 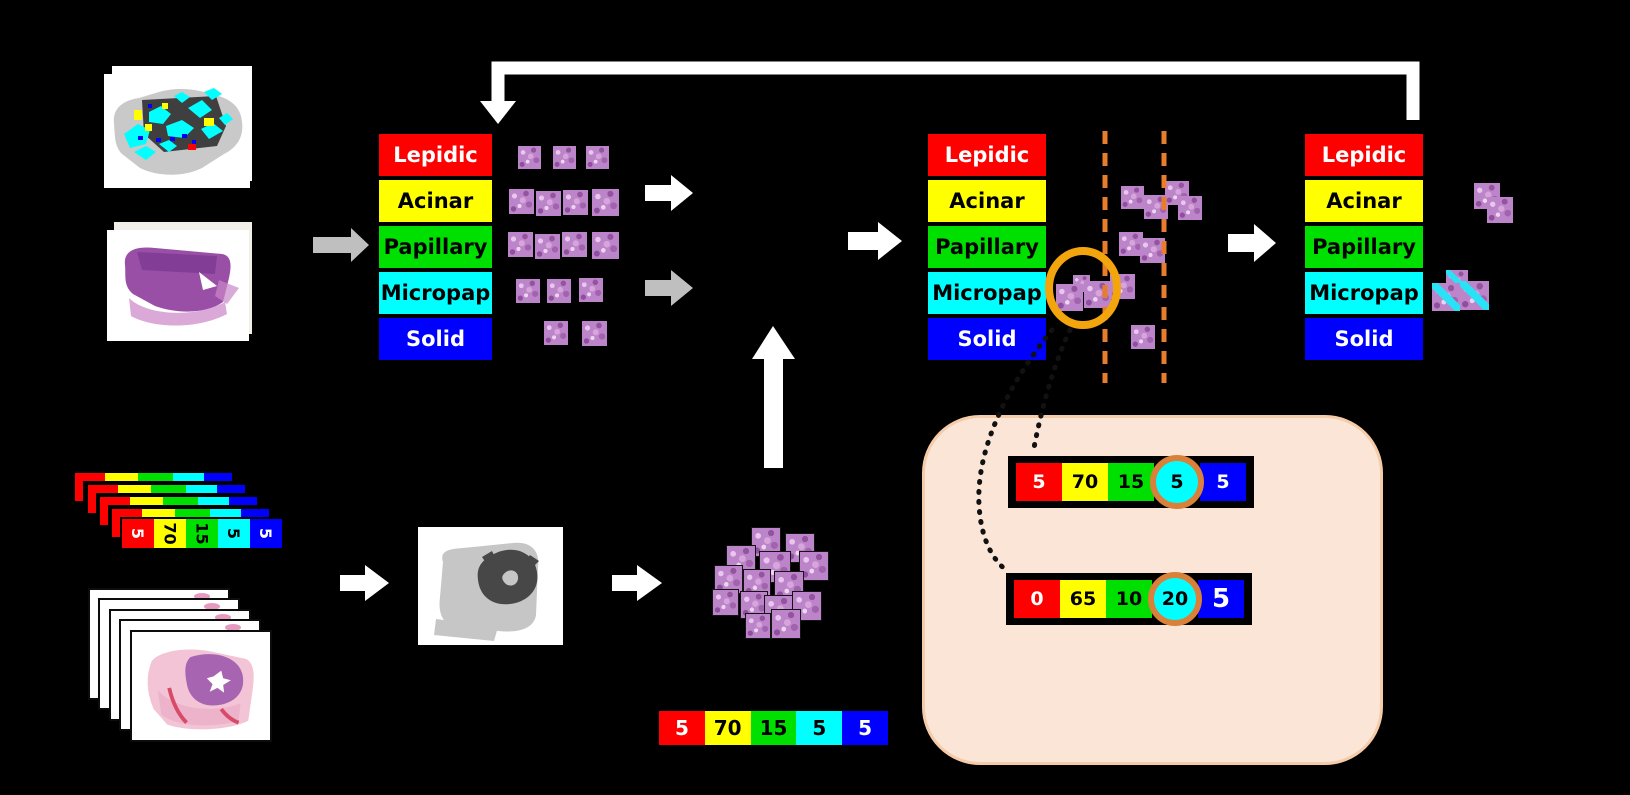 I want to click on he-slide-card, so click(x=178, y=285).